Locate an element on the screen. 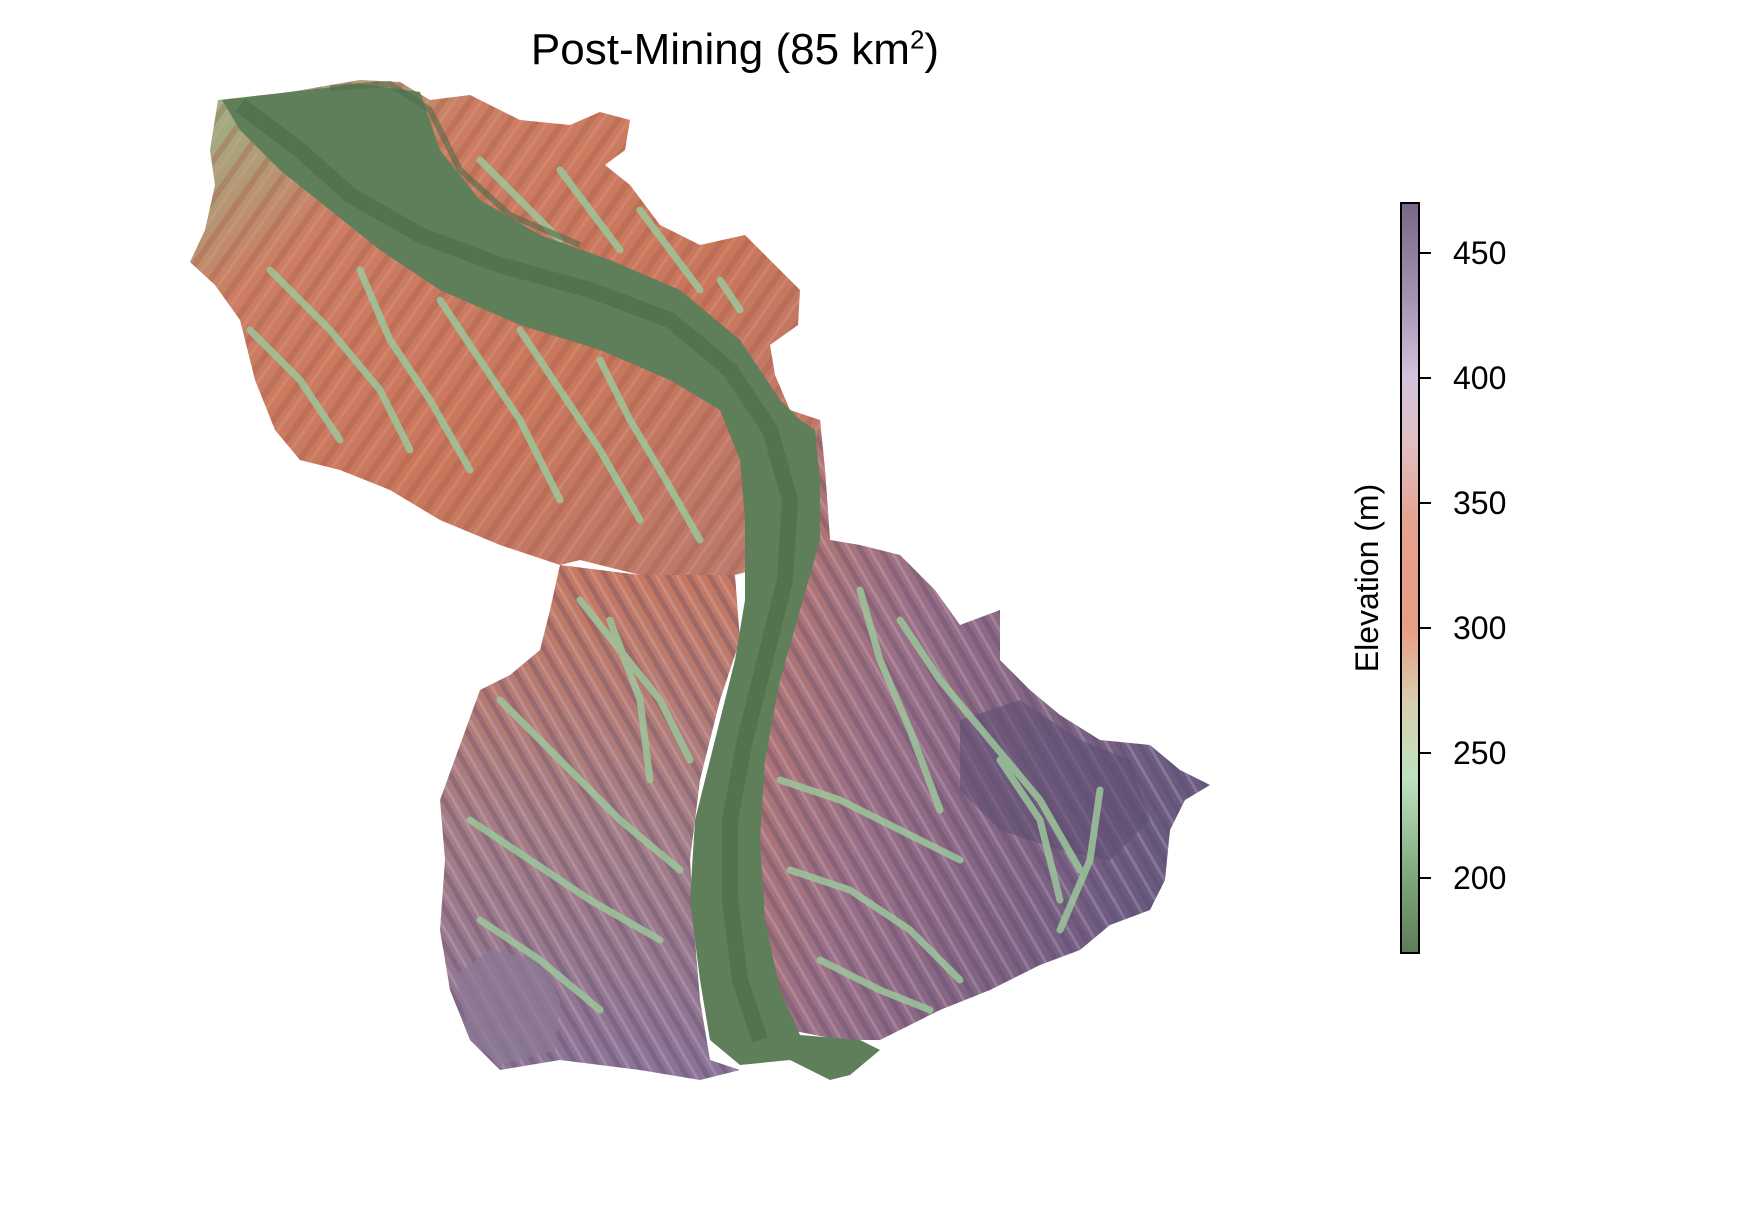 This screenshot has height=1210, width=1760. flat-upland-southwest is located at coordinates (507, 1007).